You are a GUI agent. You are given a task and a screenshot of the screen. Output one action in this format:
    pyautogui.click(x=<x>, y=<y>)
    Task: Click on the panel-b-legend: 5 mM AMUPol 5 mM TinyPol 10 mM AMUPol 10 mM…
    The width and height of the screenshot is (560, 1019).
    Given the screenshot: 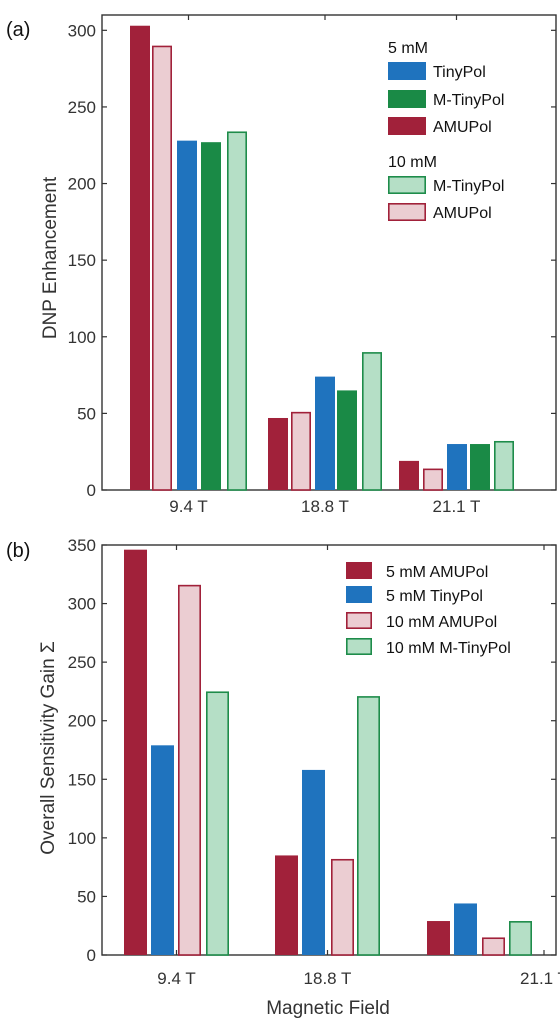 What is the action you would take?
    pyautogui.click(x=428, y=609)
    